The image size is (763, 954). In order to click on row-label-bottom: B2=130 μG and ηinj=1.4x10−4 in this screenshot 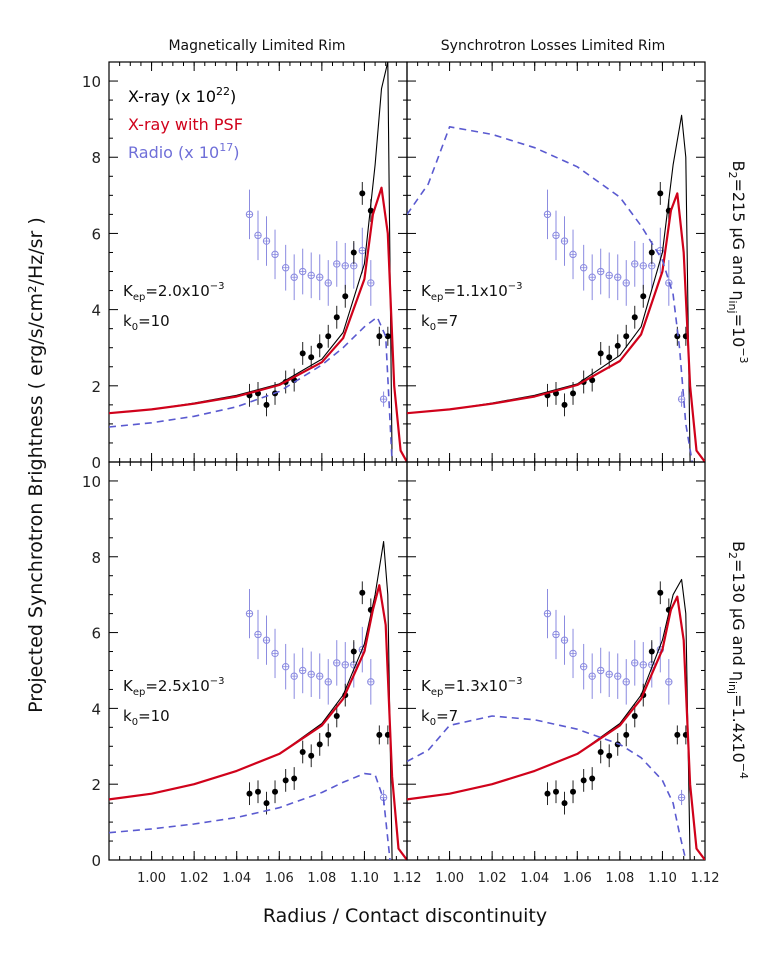, I will do `click(738, 660)`.